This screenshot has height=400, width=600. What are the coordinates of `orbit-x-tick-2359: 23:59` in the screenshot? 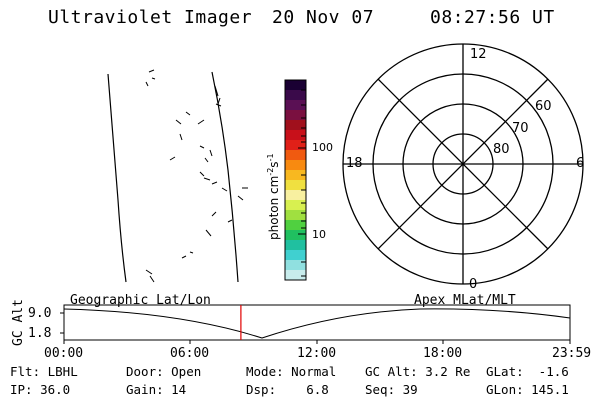 It's located at (572, 353).